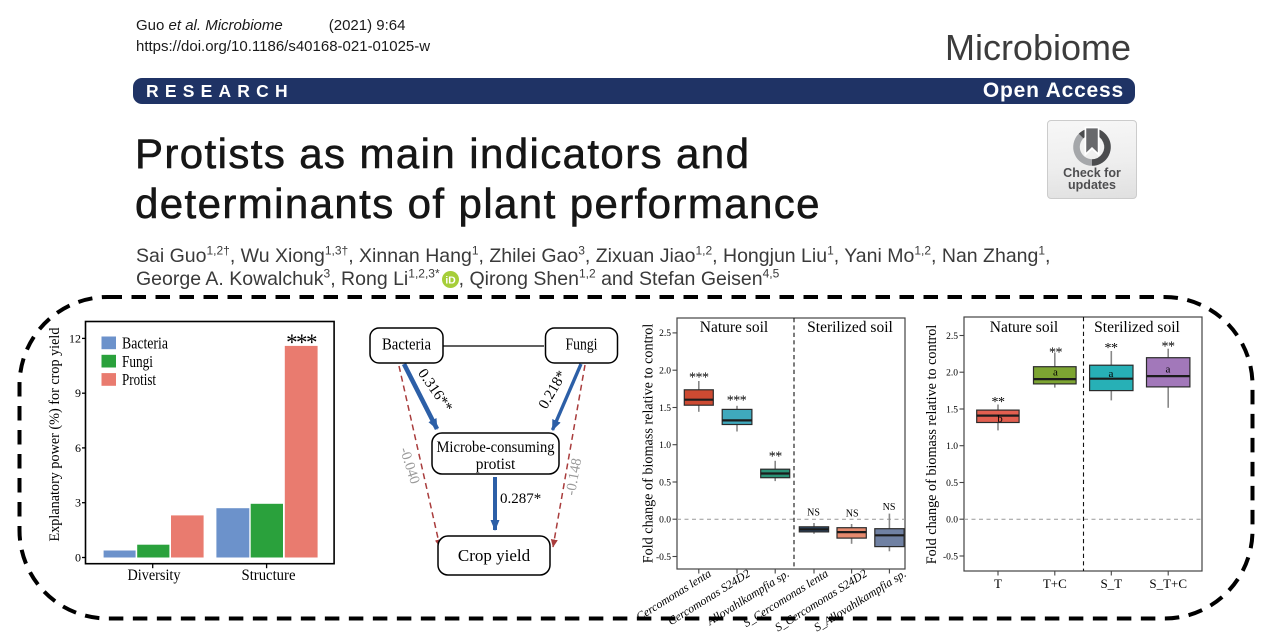 This screenshot has height=636, width=1269. I want to click on svg-text: 0.218*, so click(553, 390).